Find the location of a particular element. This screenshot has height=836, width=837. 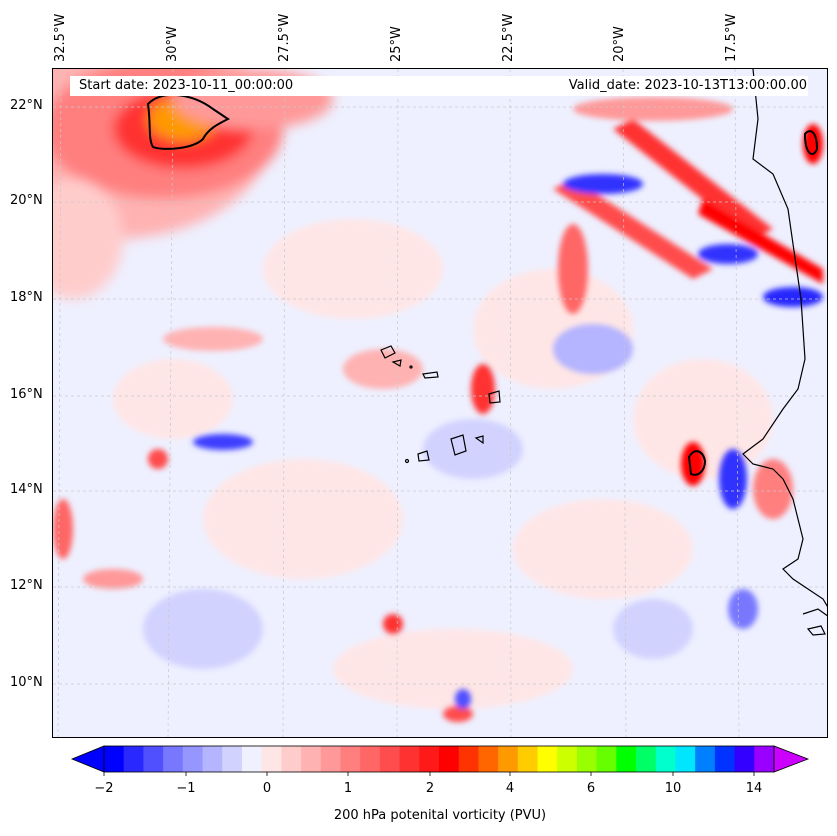

lon-label-30w: 30°W is located at coordinates (172, 44).